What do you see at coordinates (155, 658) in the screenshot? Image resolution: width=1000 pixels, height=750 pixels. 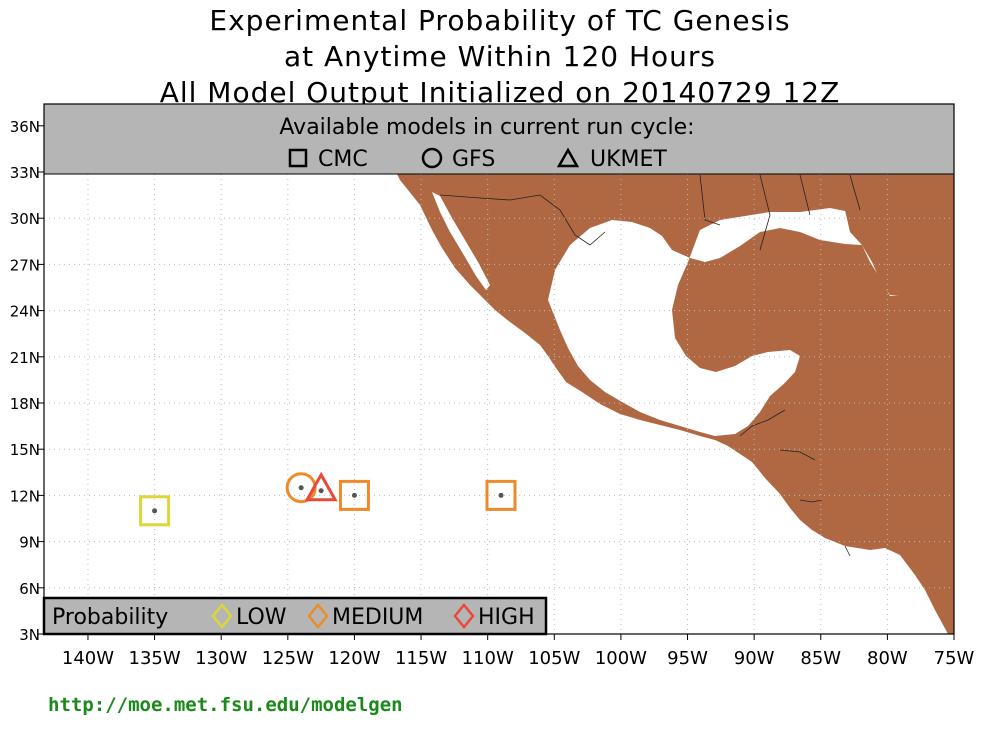 I see `lon-label: 135W` at bounding box center [155, 658].